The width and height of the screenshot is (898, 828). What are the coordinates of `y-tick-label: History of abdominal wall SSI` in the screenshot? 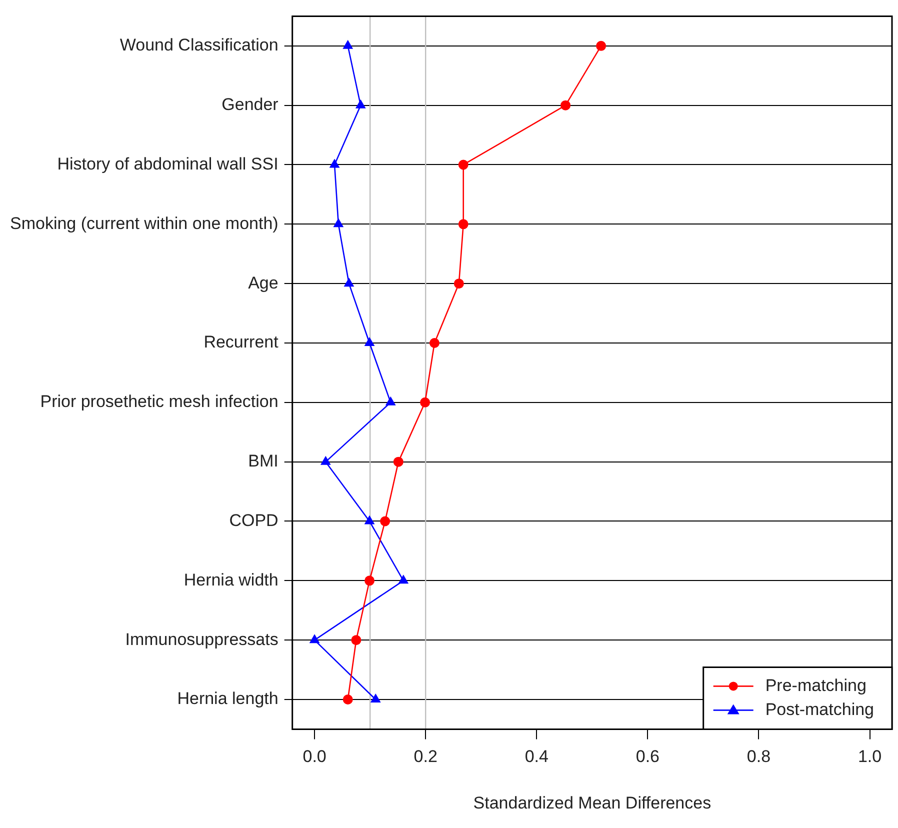 It's located at (167, 164).